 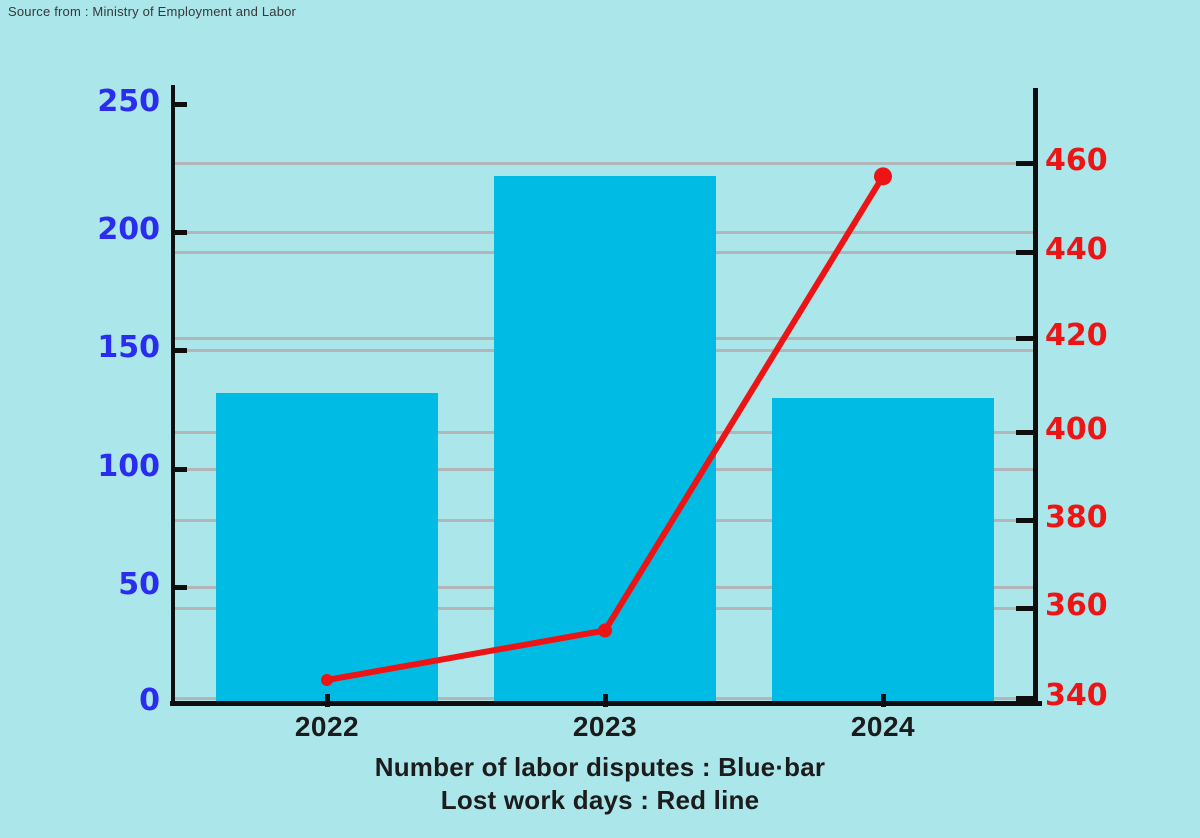 I want to click on left-axis-label-0: 0, so click(x=149, y=700).